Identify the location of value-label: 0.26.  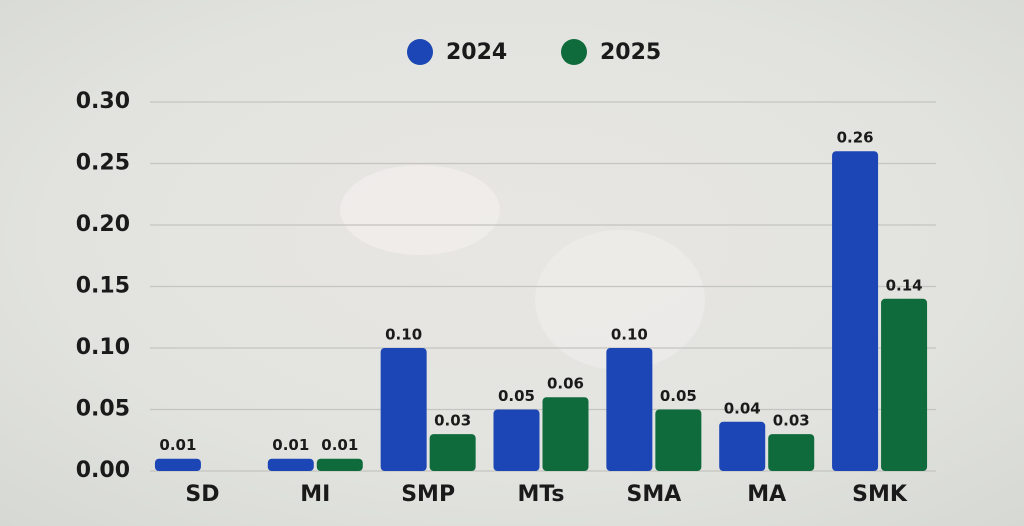
(855, 138).